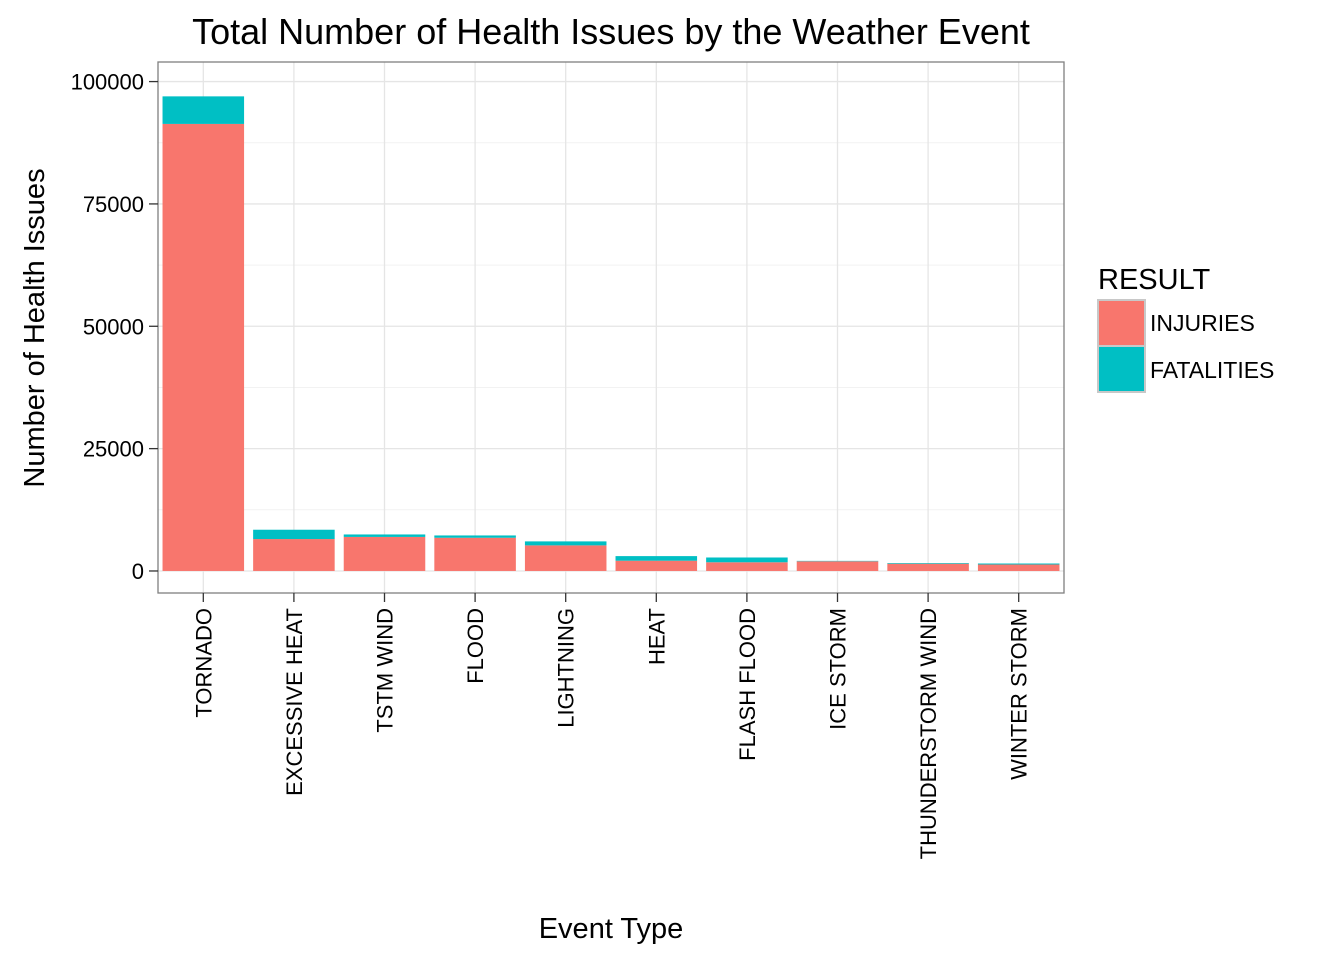 This screenshot has height=960, width=1344. I want to click on bar-injuries-excessive-heat, so click(294, 555).